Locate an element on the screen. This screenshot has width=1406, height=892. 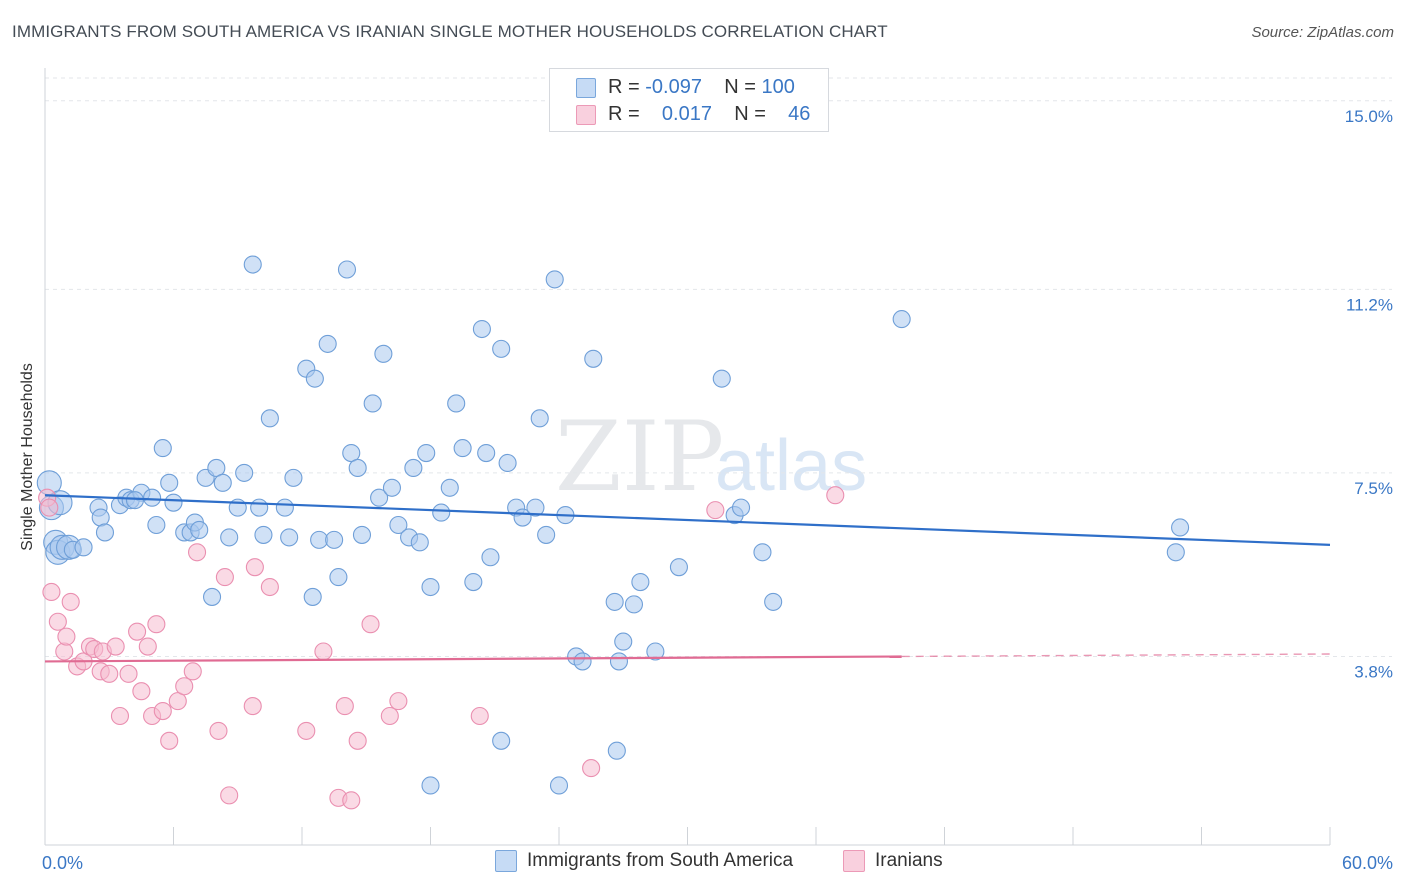
legend-swatch-pink is located at coordinates (586, 115).